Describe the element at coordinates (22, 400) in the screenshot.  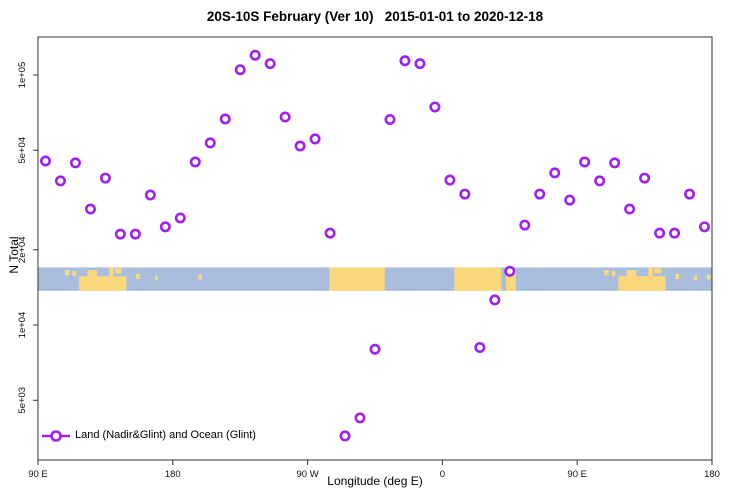
I see `y-tick-label: 5e+03` at that location.